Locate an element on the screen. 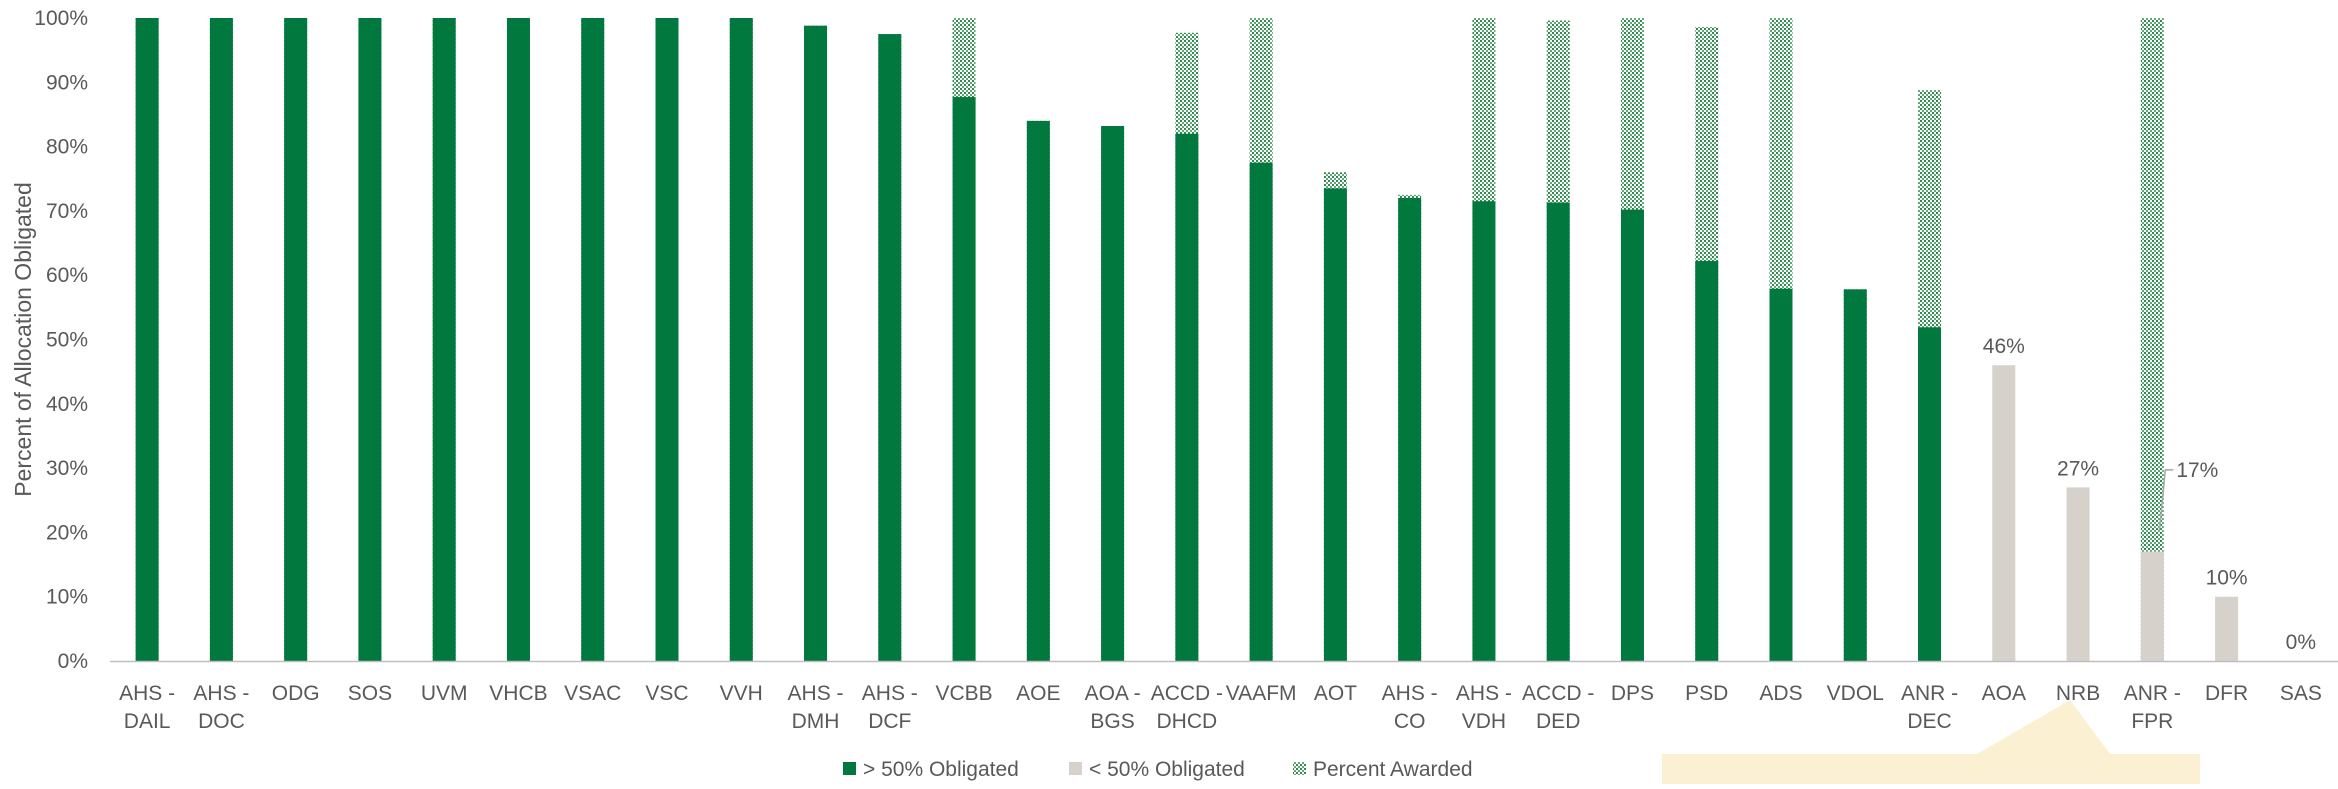 This screenshot has height=789, width=2338. x-tick-label: VVH is located at coordinates (741, 693).